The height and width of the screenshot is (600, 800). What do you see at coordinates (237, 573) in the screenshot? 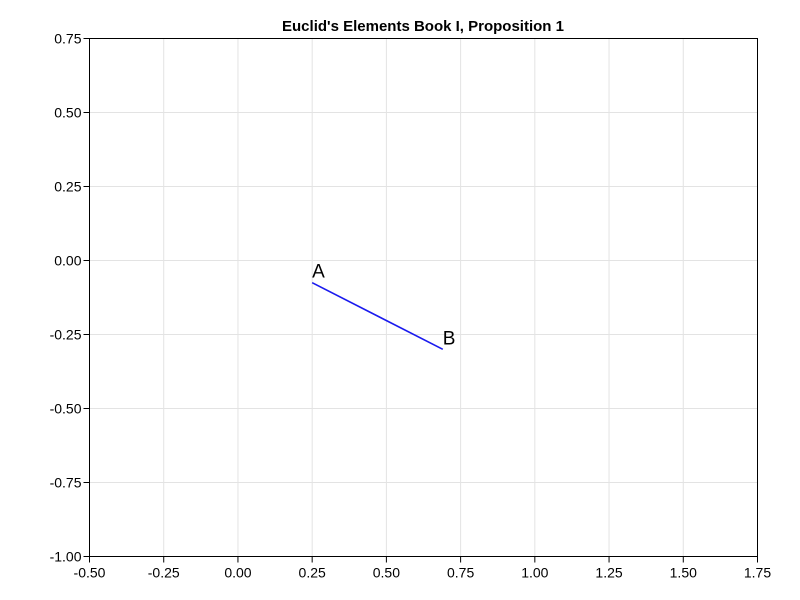
I see `x-tick-label: 0.00` at bounding box center [237, 573].